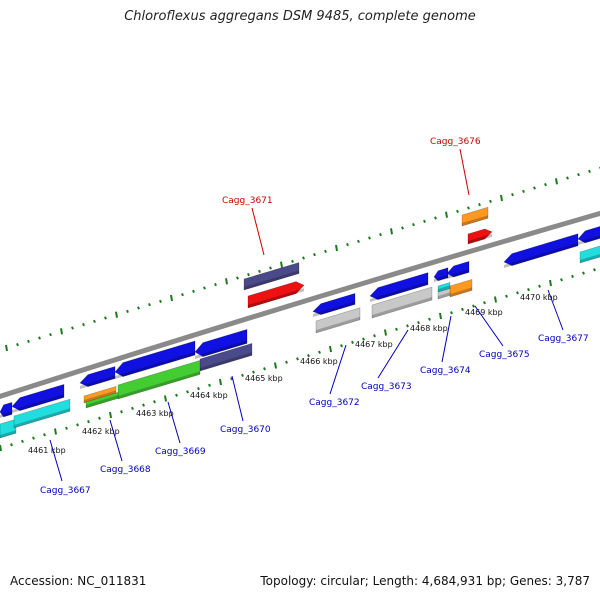 The image size is (600, 600). I want to click on gene-label-cagg-3671: Cagg_3671, so click(247, 201).